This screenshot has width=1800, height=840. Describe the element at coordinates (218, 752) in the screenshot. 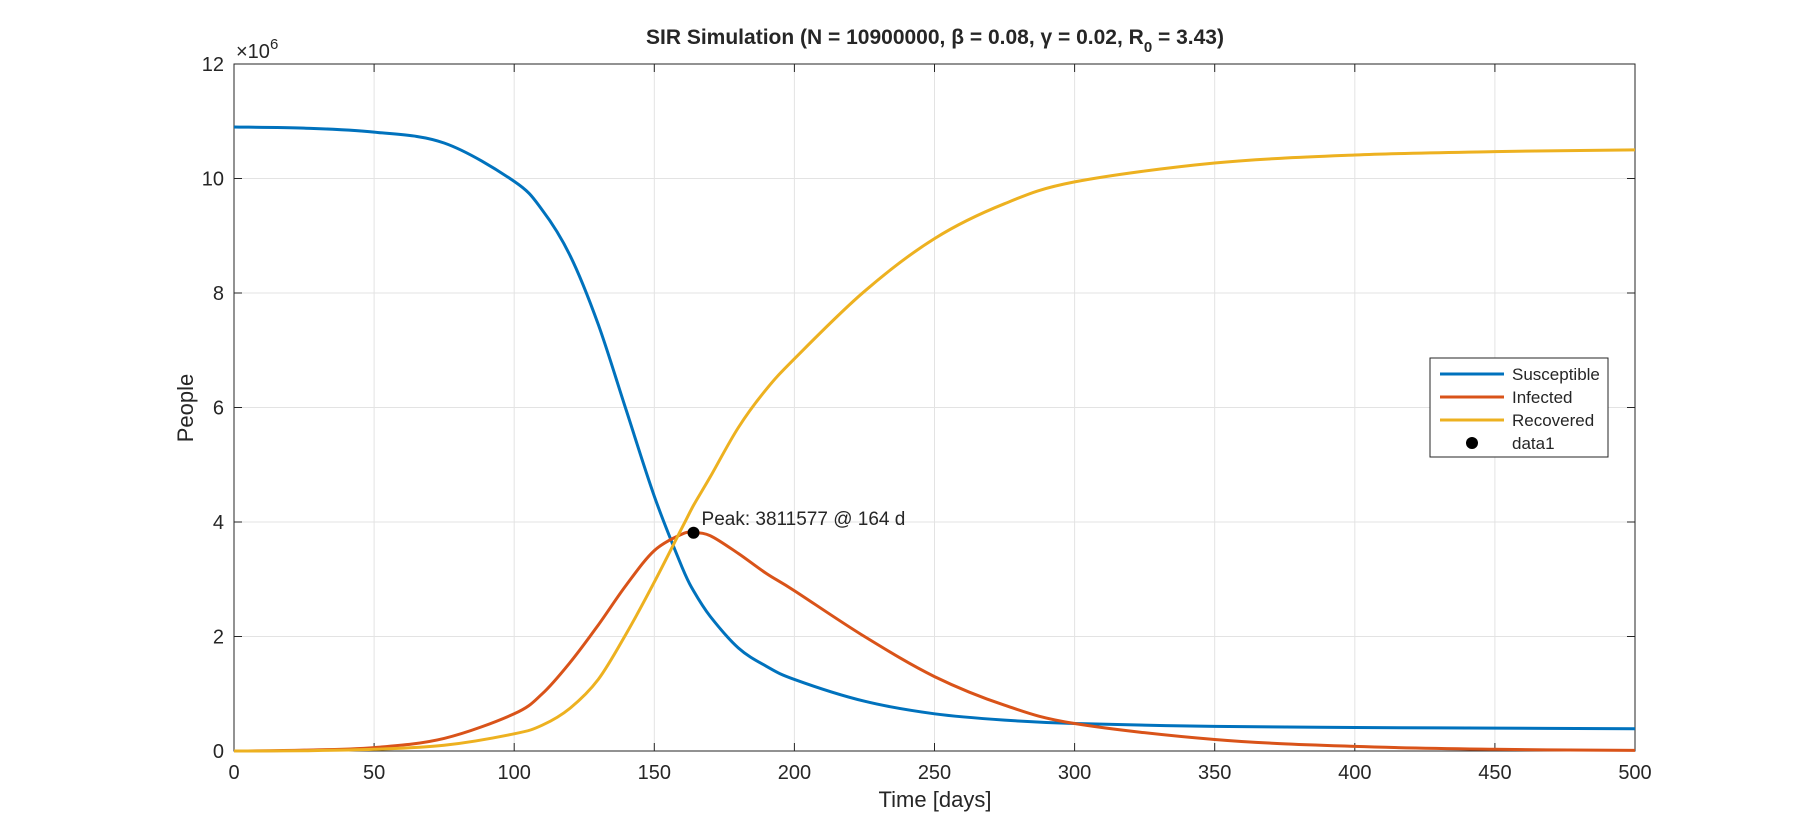

I see `y-tick-label: 0` at that location.